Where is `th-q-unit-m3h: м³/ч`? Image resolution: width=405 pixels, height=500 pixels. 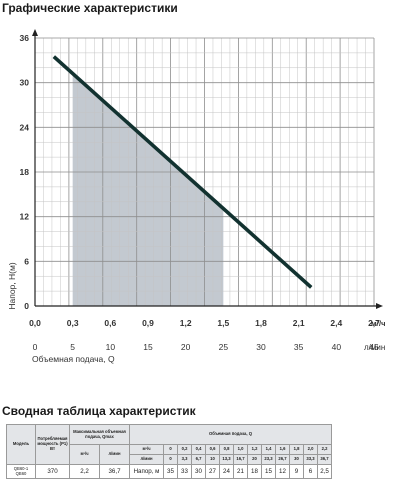 th-q-unit-m3h: м³/ч is located at coordinates (146, 449).